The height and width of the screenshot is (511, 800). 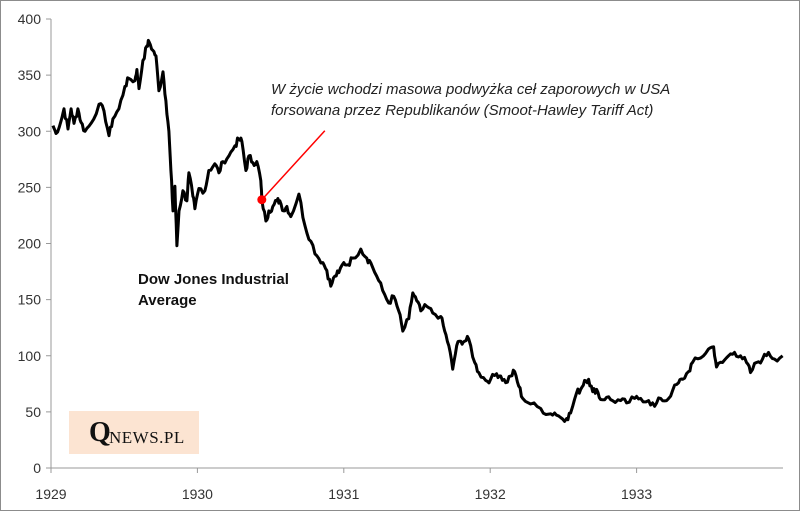 I want to click on x-tick-label: 1933, so click(x=636, y=494).